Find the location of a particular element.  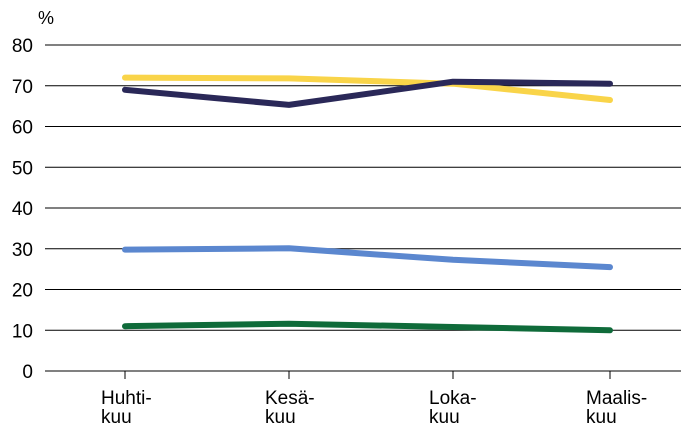

x-tick-label-2-0: Loka- is located at coordinates (453, 398).